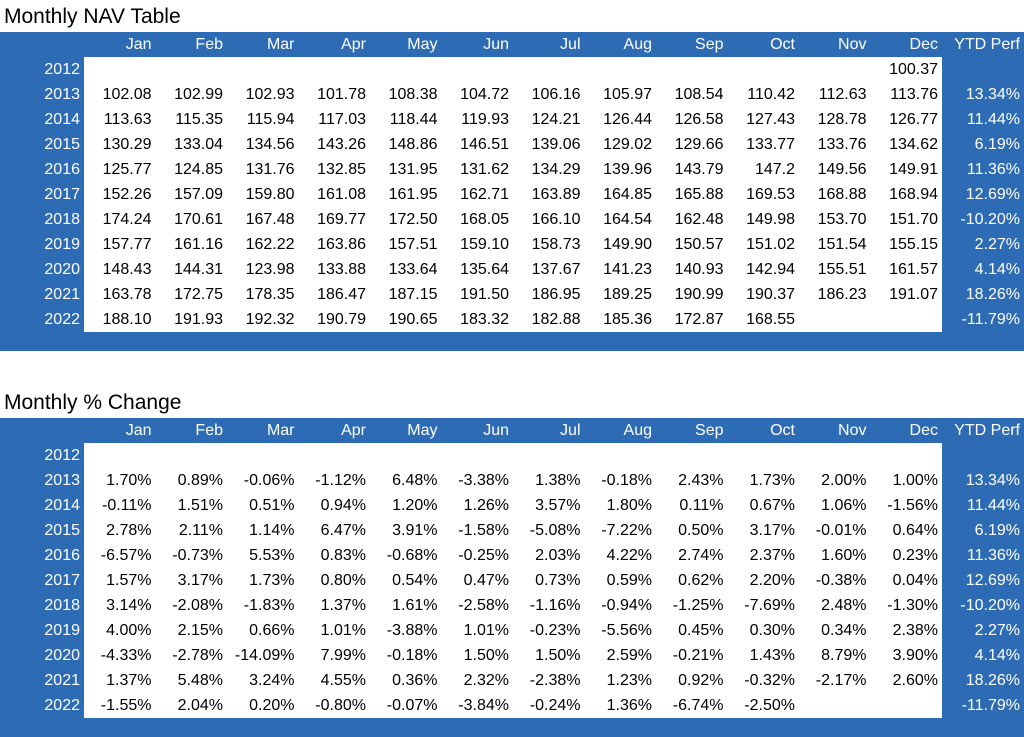  What do you see at coordinates (270, 319) in the screenshot?
I see `table-cell: 192.32` at bounding box center [270, 319].